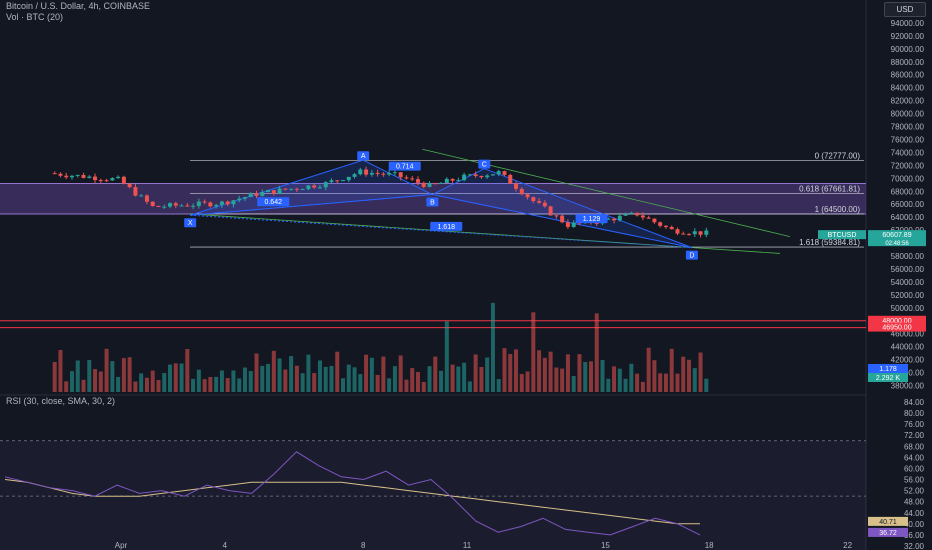 The image size is (932, 550). What do you see at coordinates (121, 545) in the screenshot?
I see `time-axis-label: Apr` at bounding box center [121, 545].